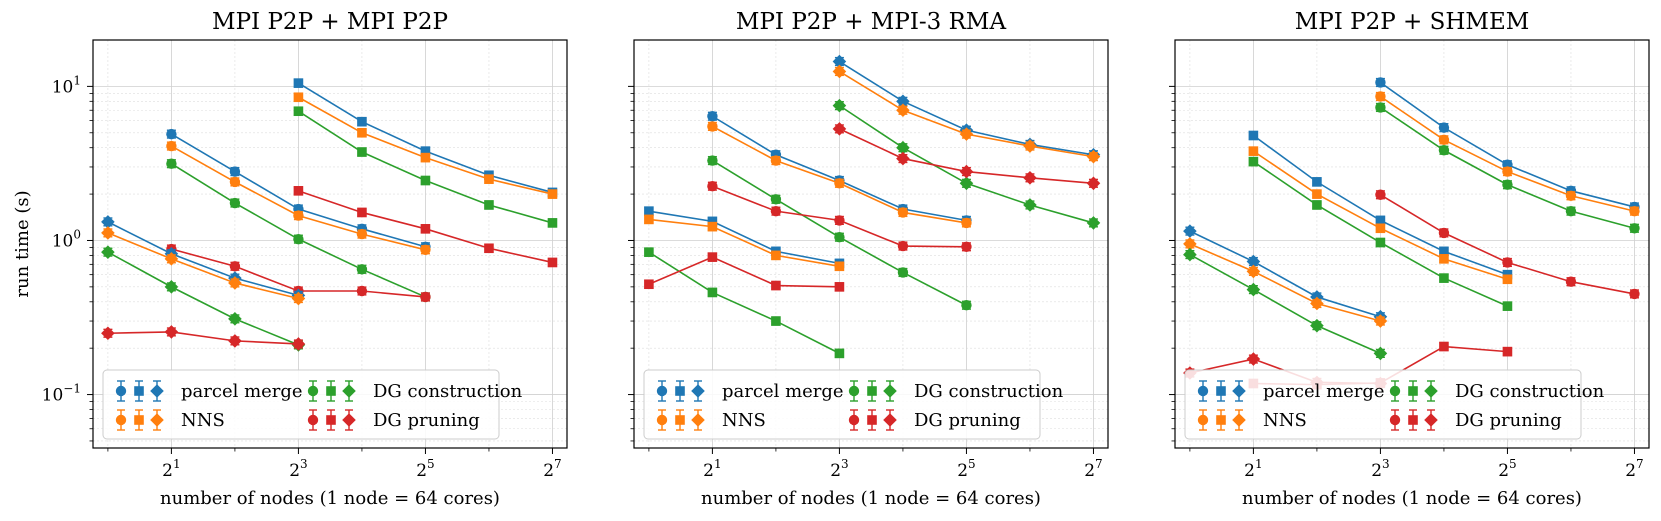 This screenshot has height=521, width=1661. I want to click on legend-entry-parcel-merge: parcel merge, so click(209, 391).